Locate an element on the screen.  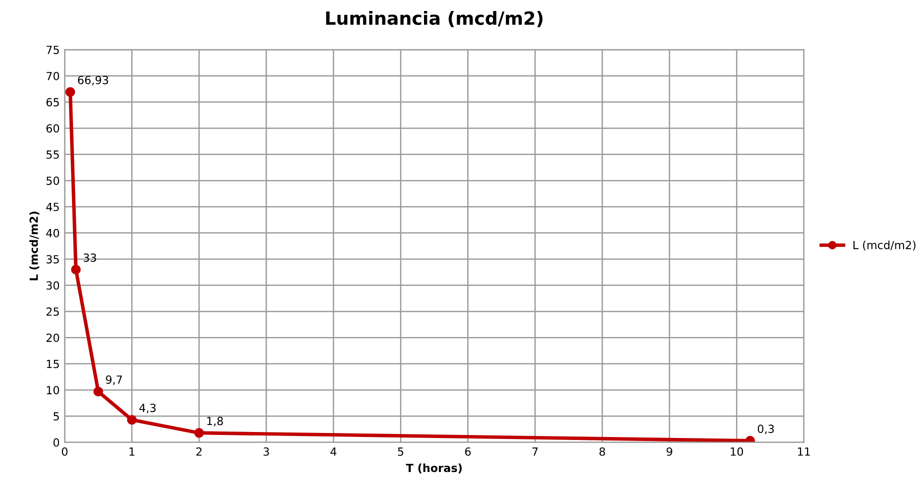
y-tick-label: 70 is located at coordinates (53, 76).